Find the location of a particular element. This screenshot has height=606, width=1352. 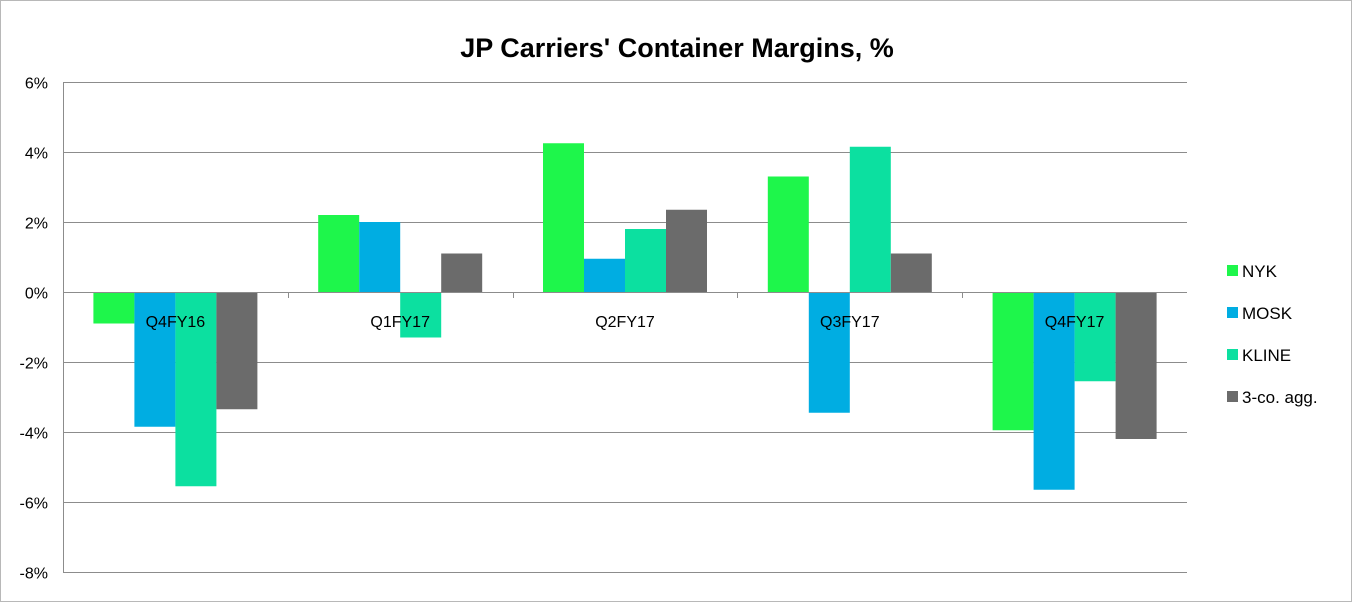

y-tick-label: -4% is located at coordinates (34, 434).